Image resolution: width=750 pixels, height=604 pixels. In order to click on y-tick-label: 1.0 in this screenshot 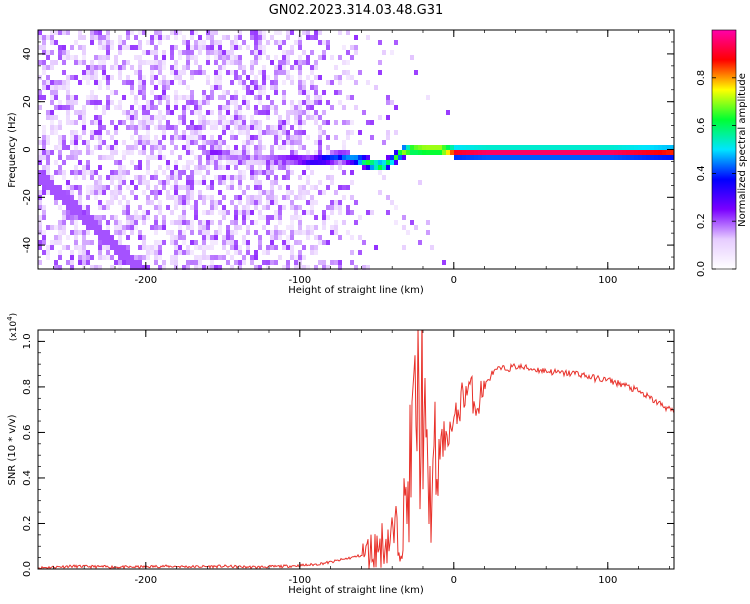, I will do `click(27, 341)`.